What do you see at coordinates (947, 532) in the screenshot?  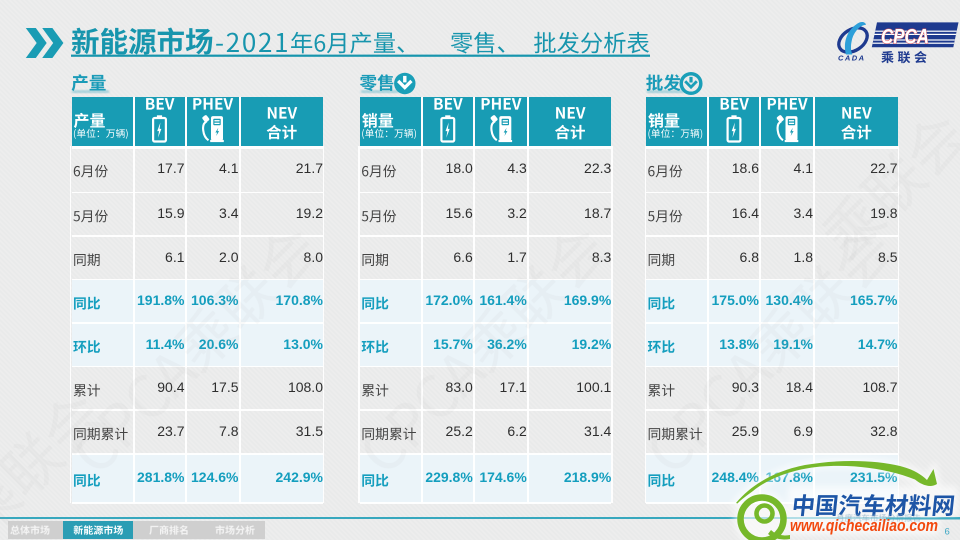 I see `svg-text: 6` at bounding box center [947, 532].